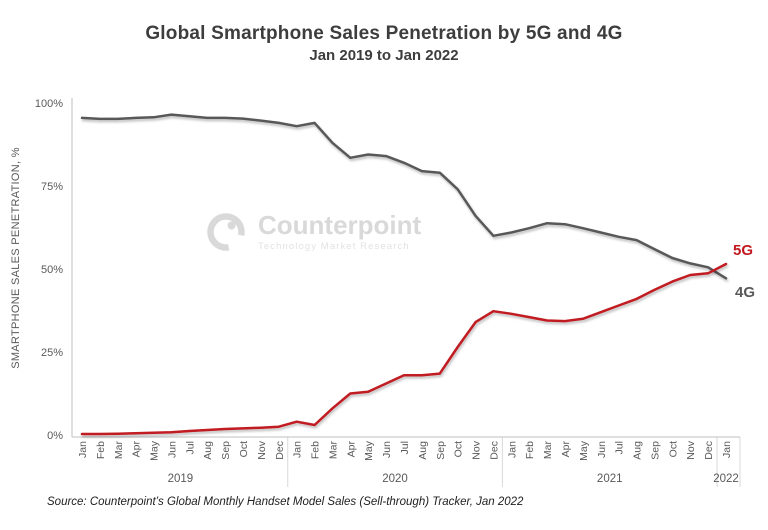  Describe the element at coordinates (726, 479) in the screenshot. I see `svg-text: 2022` at that location.